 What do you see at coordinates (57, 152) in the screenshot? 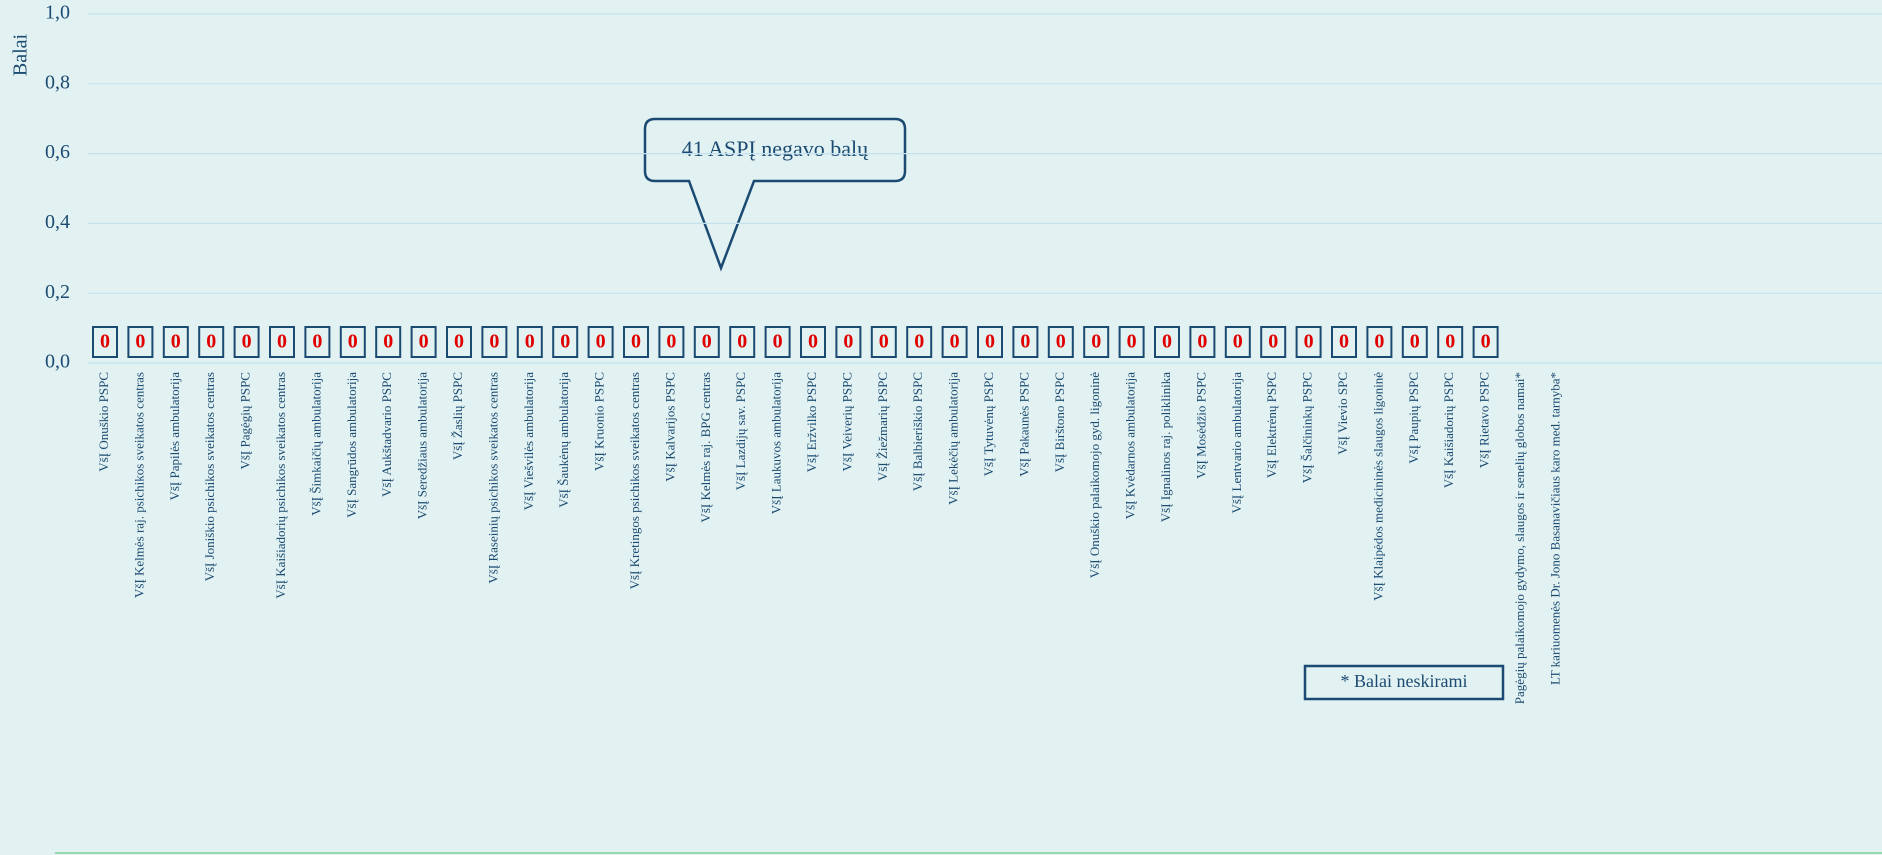
I see `y-tick-label: 0,6` at bounding box center [57, 152].